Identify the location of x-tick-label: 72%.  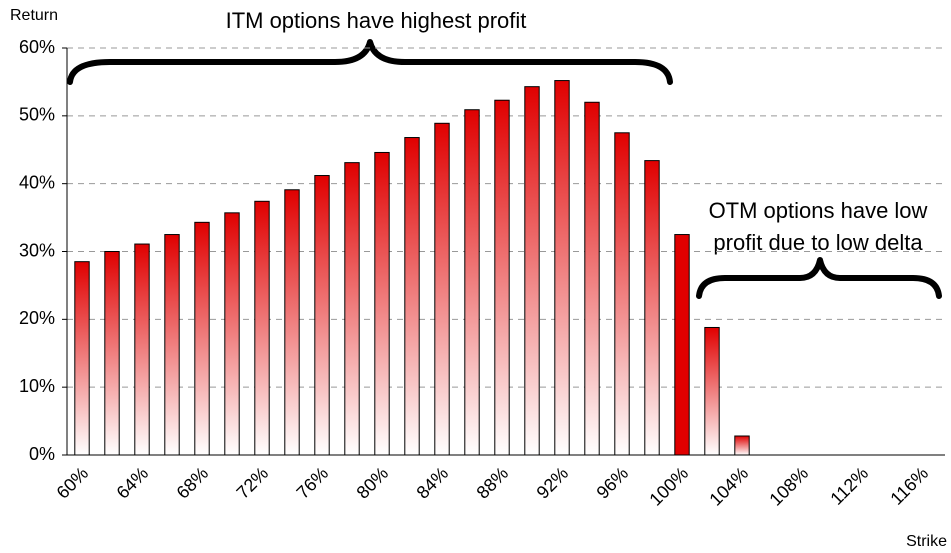
(253, 483).